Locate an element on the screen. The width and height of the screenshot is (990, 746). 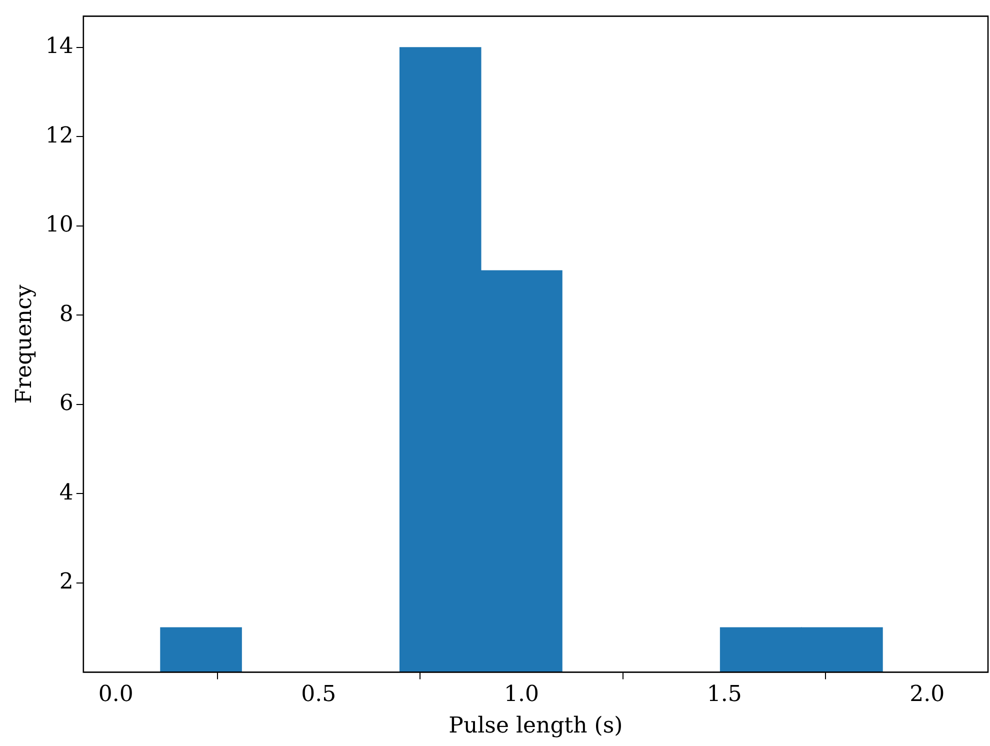
y-tick-label: 14 is located at coordinates (59, 47).